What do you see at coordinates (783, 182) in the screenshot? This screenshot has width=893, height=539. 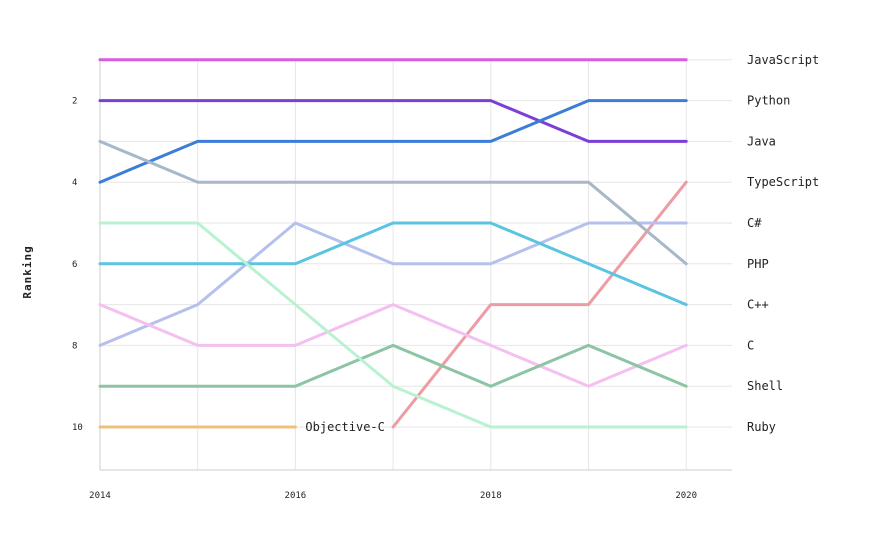 I see `right-label: TypeScript` at bounding box center [783, 182].